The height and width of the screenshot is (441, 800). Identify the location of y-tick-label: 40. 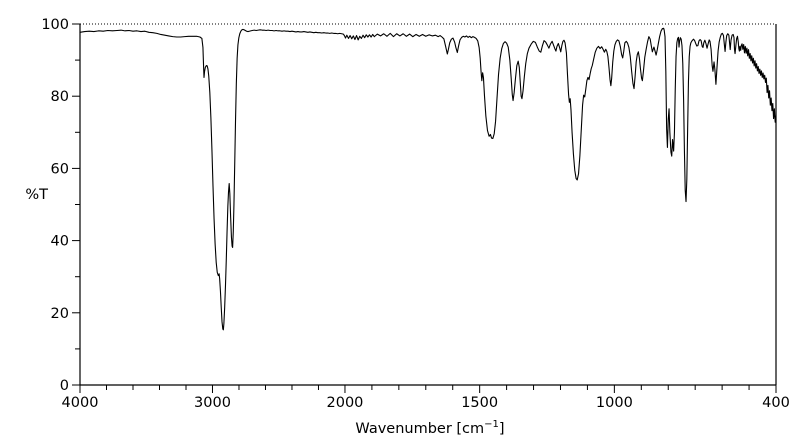
(60, 242).